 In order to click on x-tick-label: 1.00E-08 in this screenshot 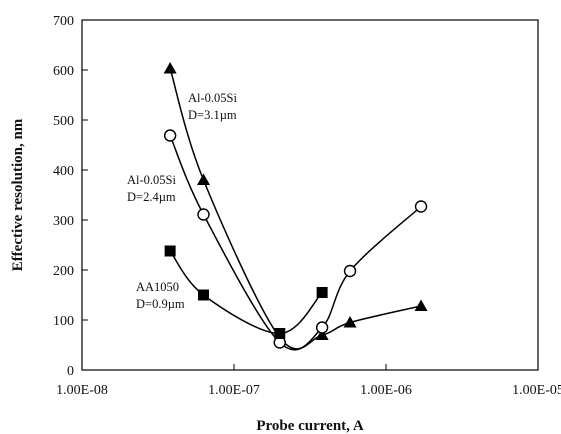, I will do `click(82, 390)`.